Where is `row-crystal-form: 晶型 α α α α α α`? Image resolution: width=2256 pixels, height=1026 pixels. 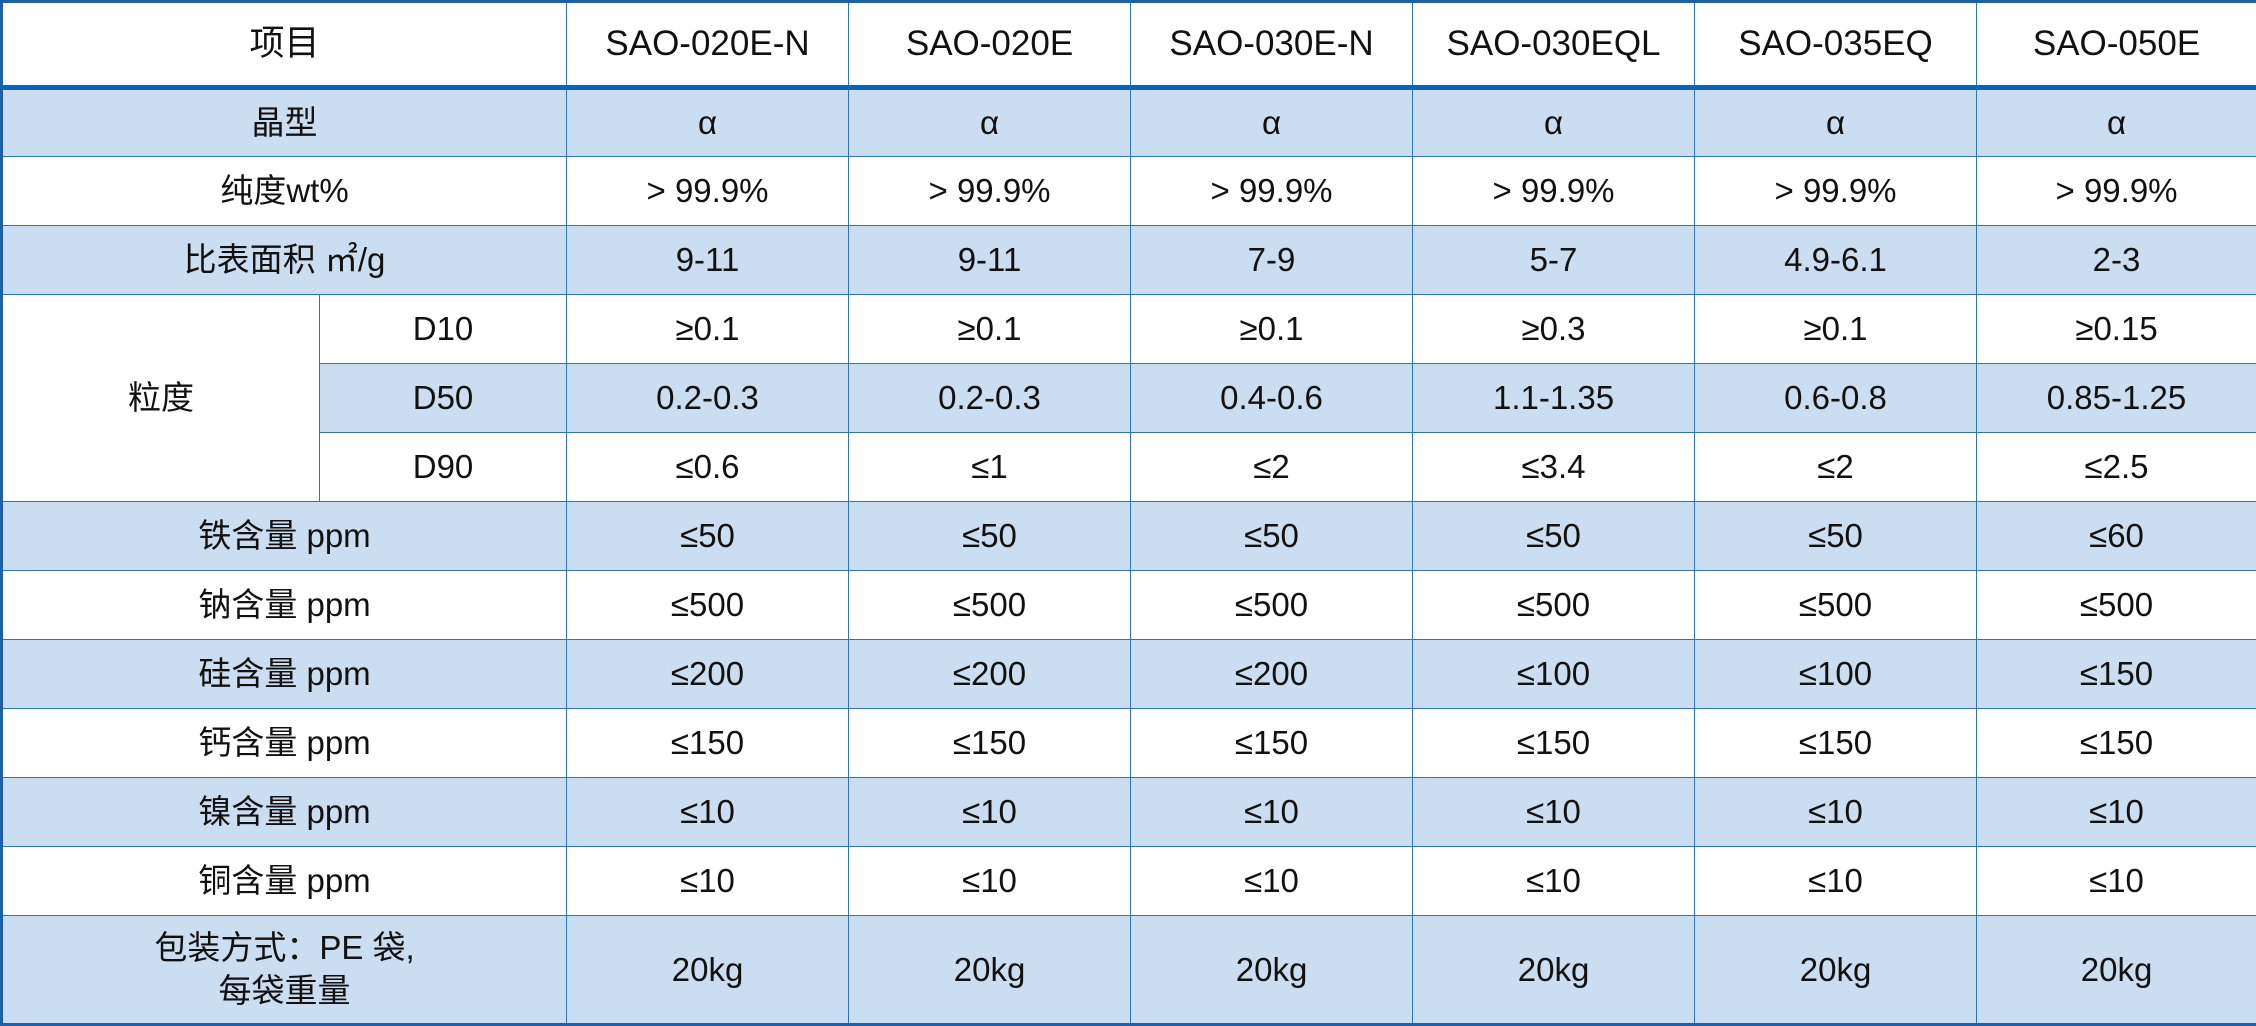 row-crystal-form: 晶型 α α α α α α is located at coordinates (1128, 122).